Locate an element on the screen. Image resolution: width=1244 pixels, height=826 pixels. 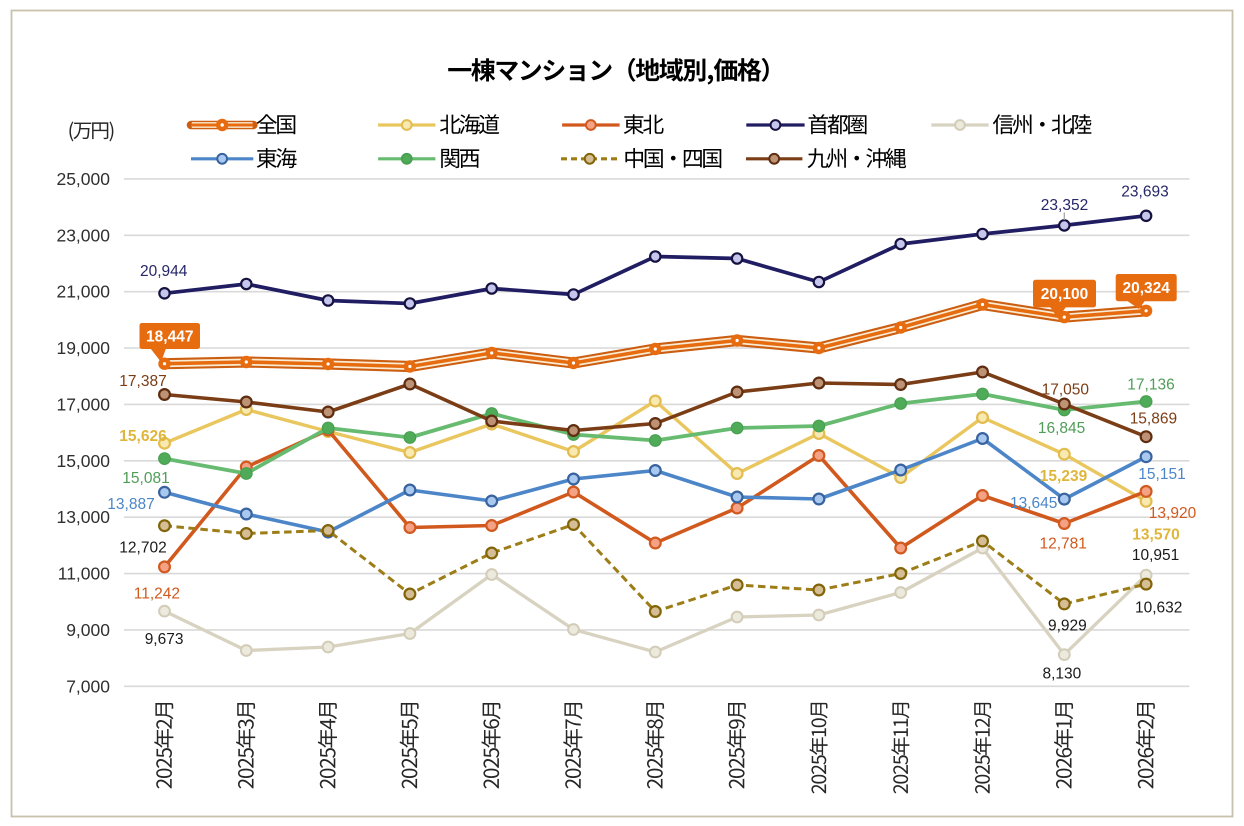
svg-text: 18,447 is located at coordinates (169, 337).